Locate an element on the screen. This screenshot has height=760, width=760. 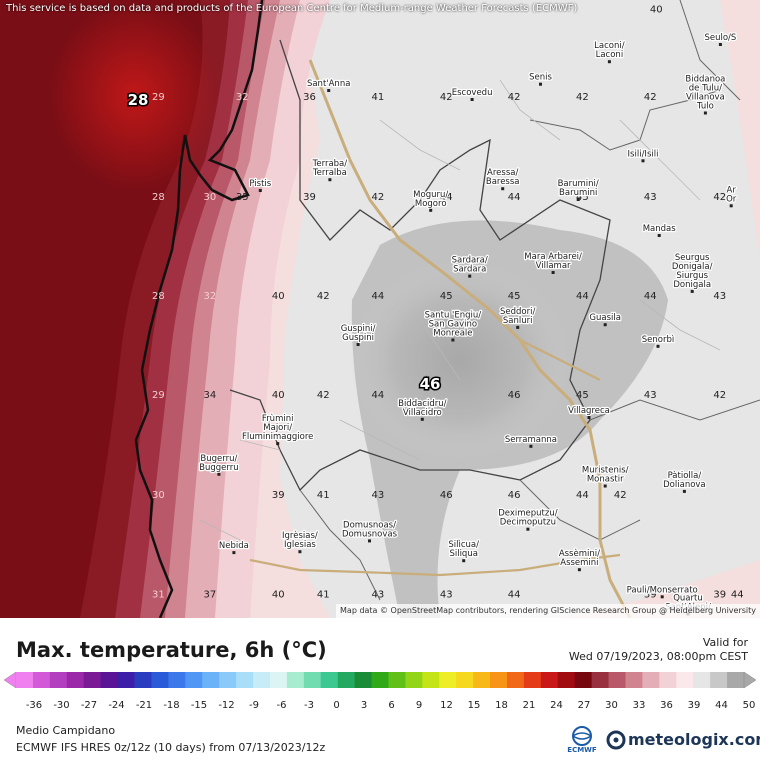
place-name-line: Quartu is located at coordinates (688, 598).